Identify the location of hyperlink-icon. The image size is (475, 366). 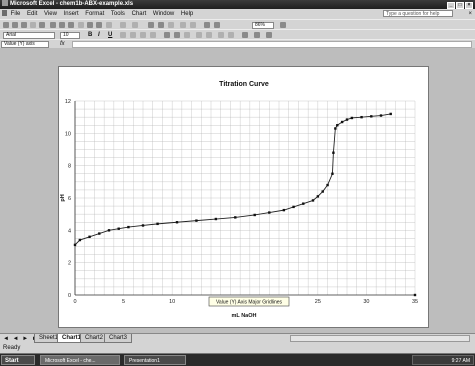
(151, 25).